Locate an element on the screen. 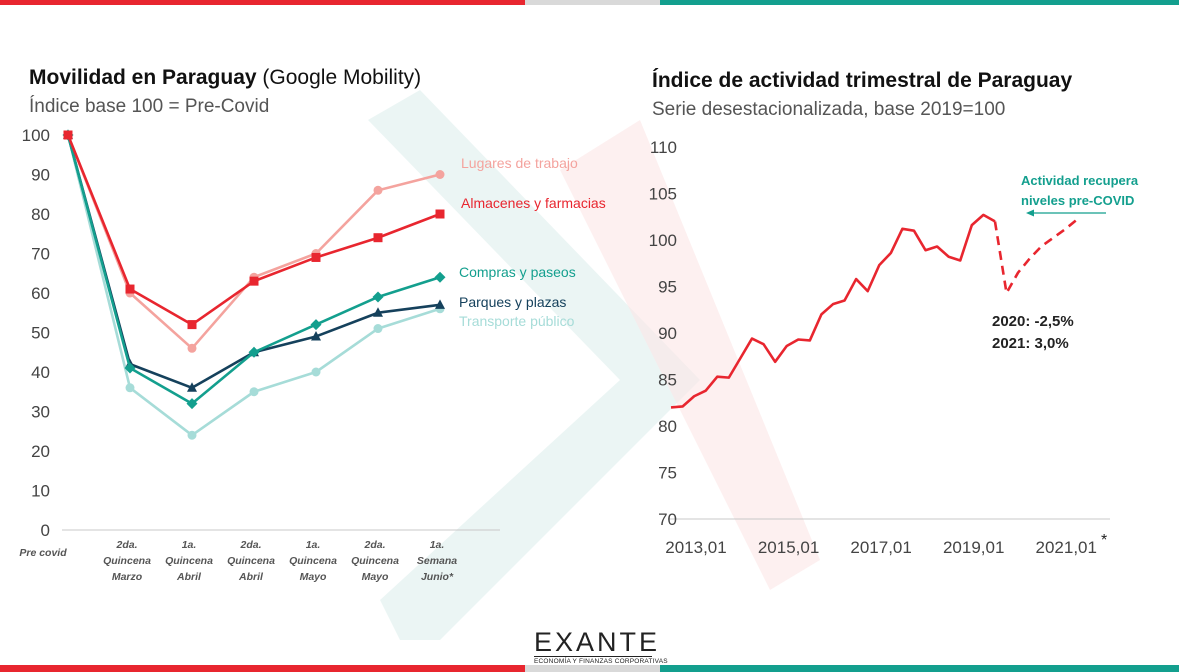  arrow-head is located at coordinates (1030, 213).